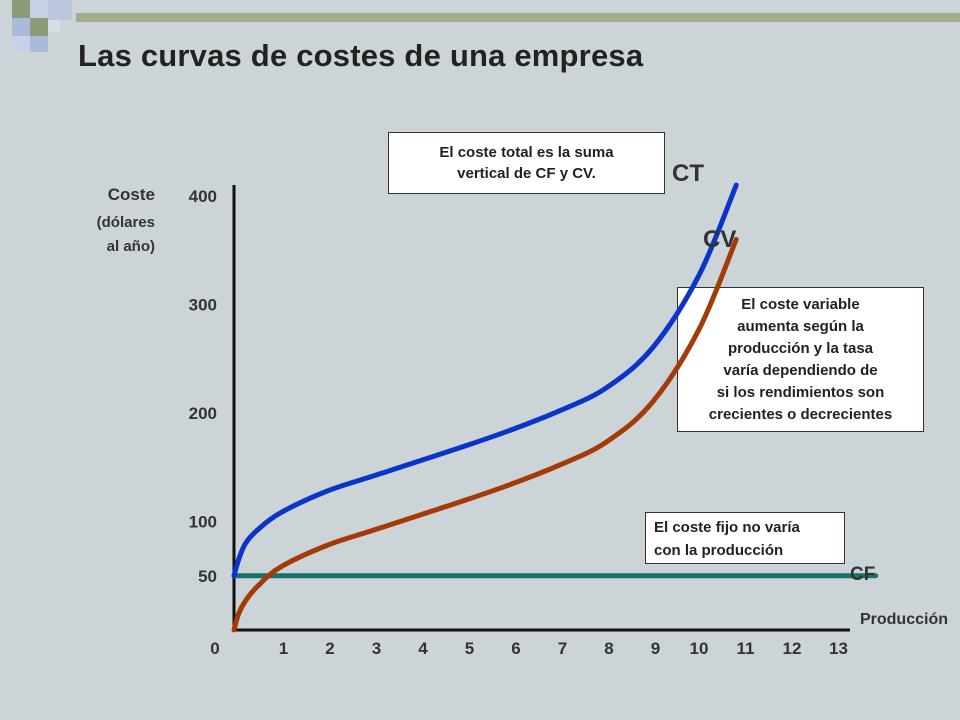  What do you see at coordinates (562, 648) in the screenshot?
I see `x-tick-label: 7` at bounding box center [562, 648].